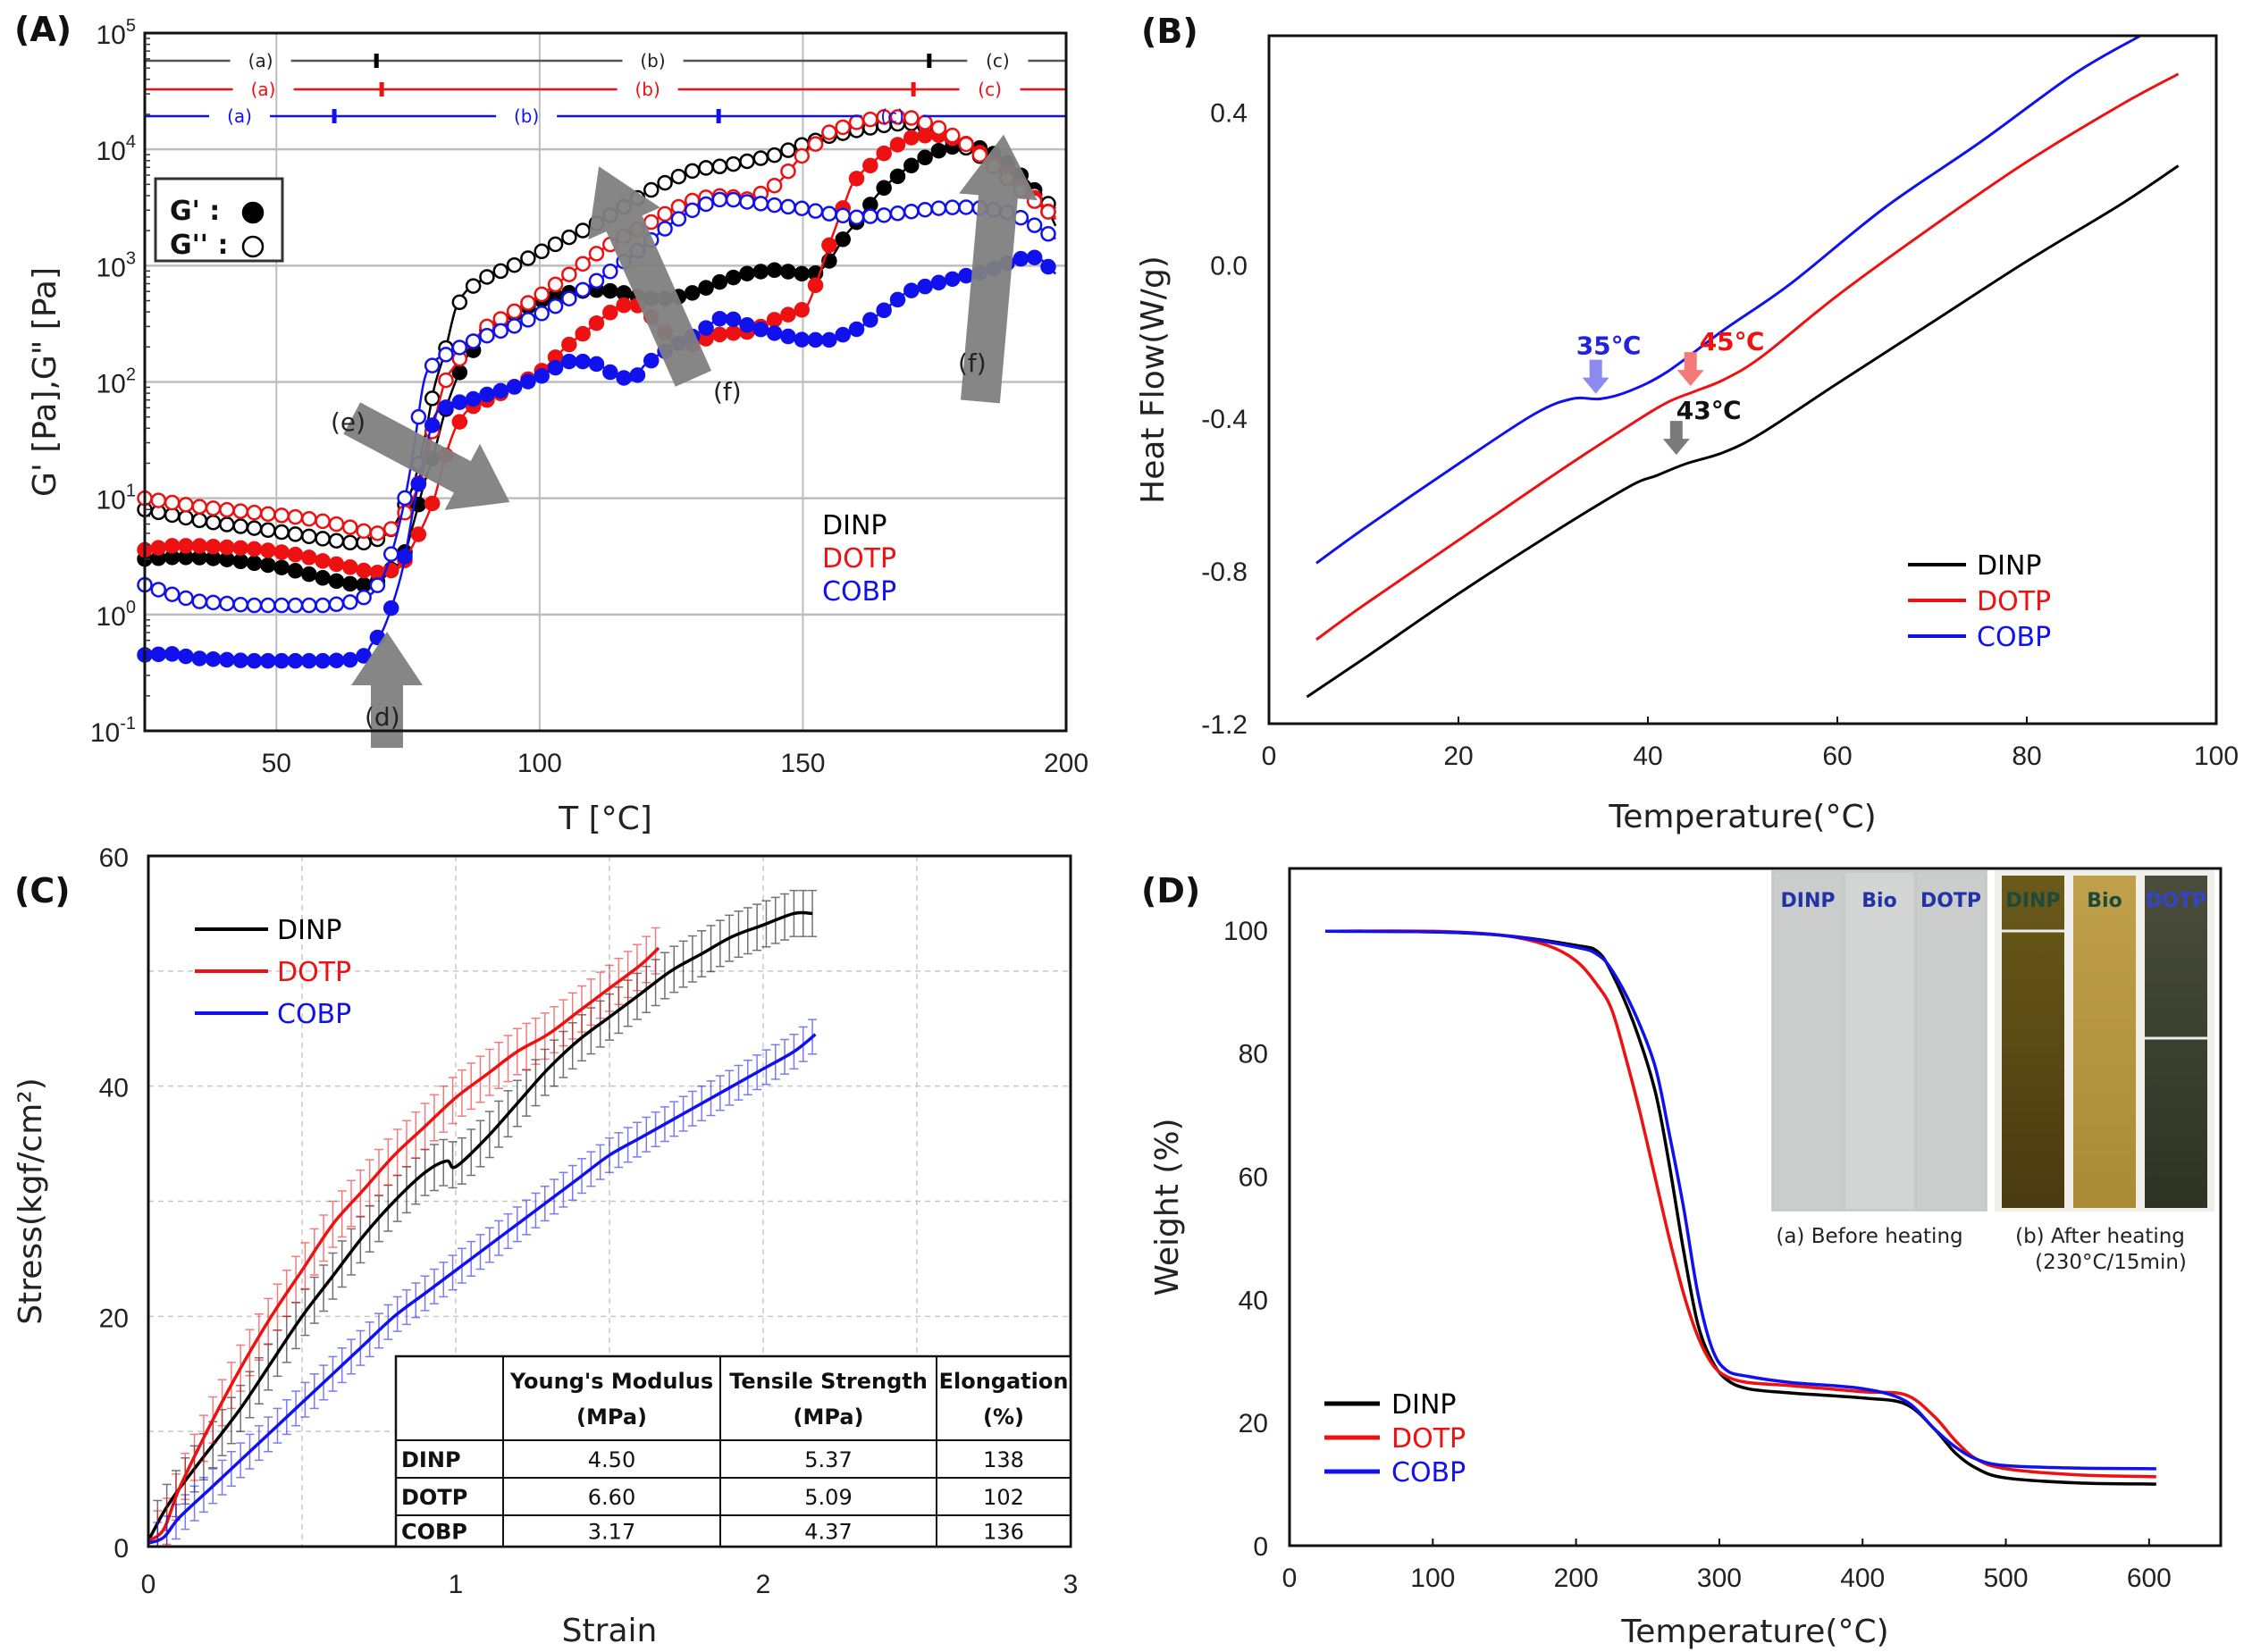 The width and height of the screenshot is (2252, 1652). What do you see at coordinates (121, 1549) in the screenshot?
I see `y-tick-label: 0` at bounding box center [121, 1549].